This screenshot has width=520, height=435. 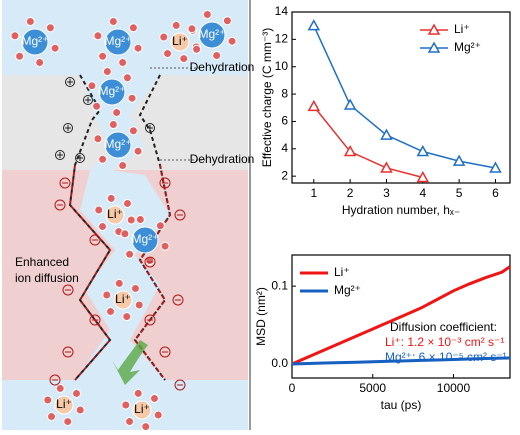 I want to click on x-tick-label: 5000, so click(x=372, y=388).